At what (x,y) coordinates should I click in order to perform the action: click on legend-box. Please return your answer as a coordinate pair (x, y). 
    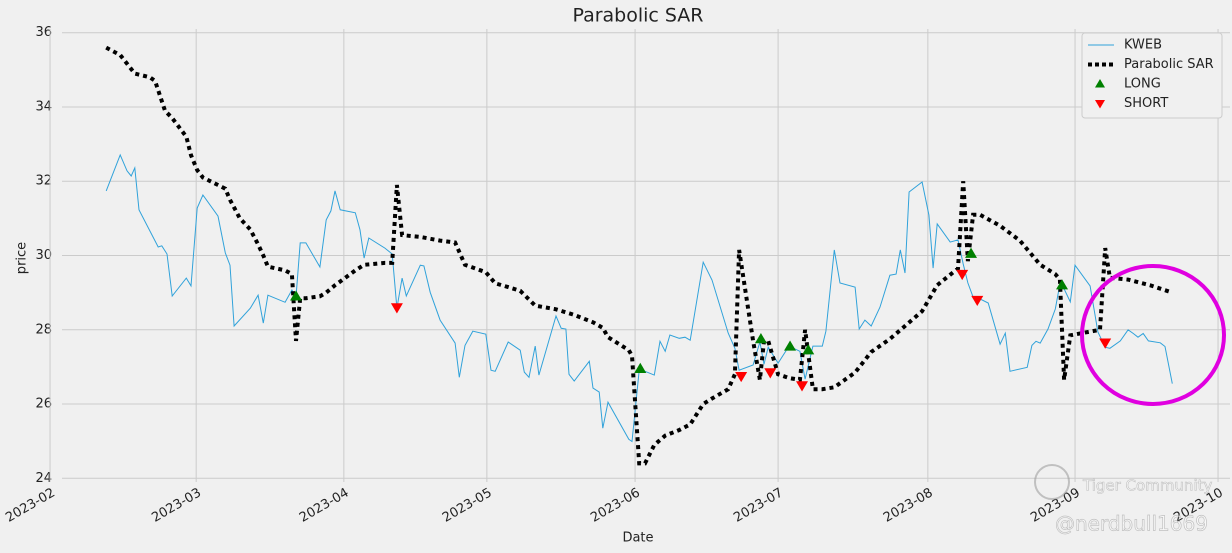
    Looking at the image, I should click on (1152, 75).